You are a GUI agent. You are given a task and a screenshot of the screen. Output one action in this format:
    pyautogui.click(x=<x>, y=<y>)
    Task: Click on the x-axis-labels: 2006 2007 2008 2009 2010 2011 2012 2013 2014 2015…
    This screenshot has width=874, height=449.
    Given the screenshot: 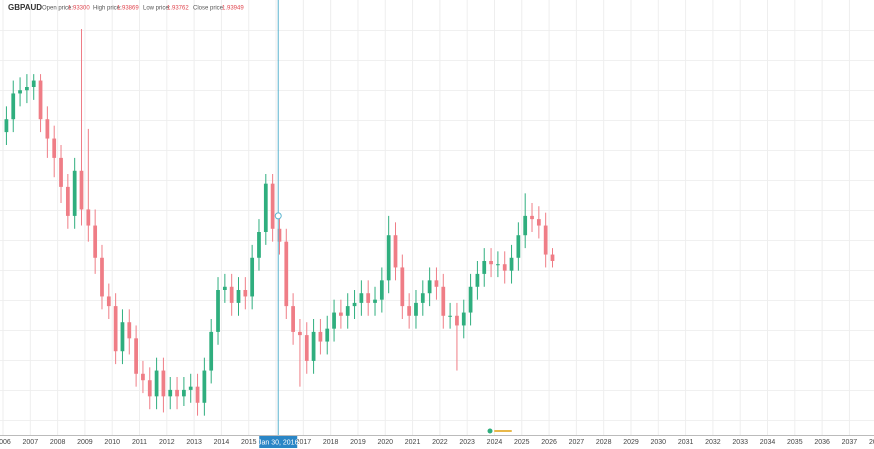 What is the action you would take?
    pyautogui.click(x=437, y=442)
    